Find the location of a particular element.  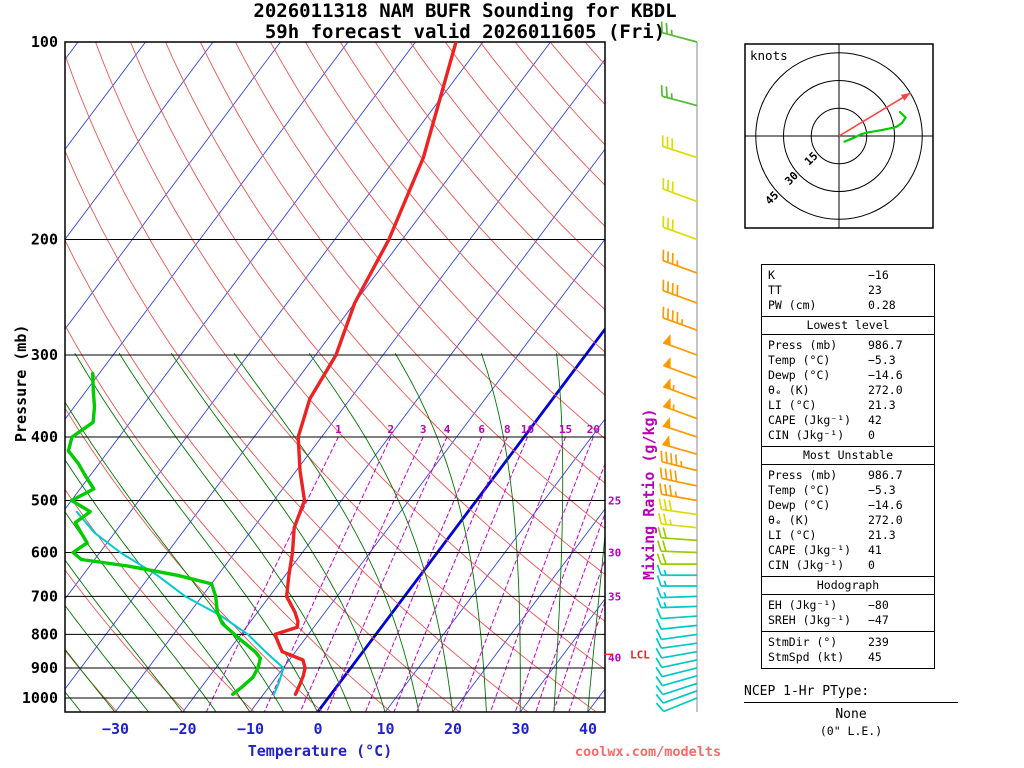

index-row: StmDir (°) 239 is located at coordinates (851, 642).